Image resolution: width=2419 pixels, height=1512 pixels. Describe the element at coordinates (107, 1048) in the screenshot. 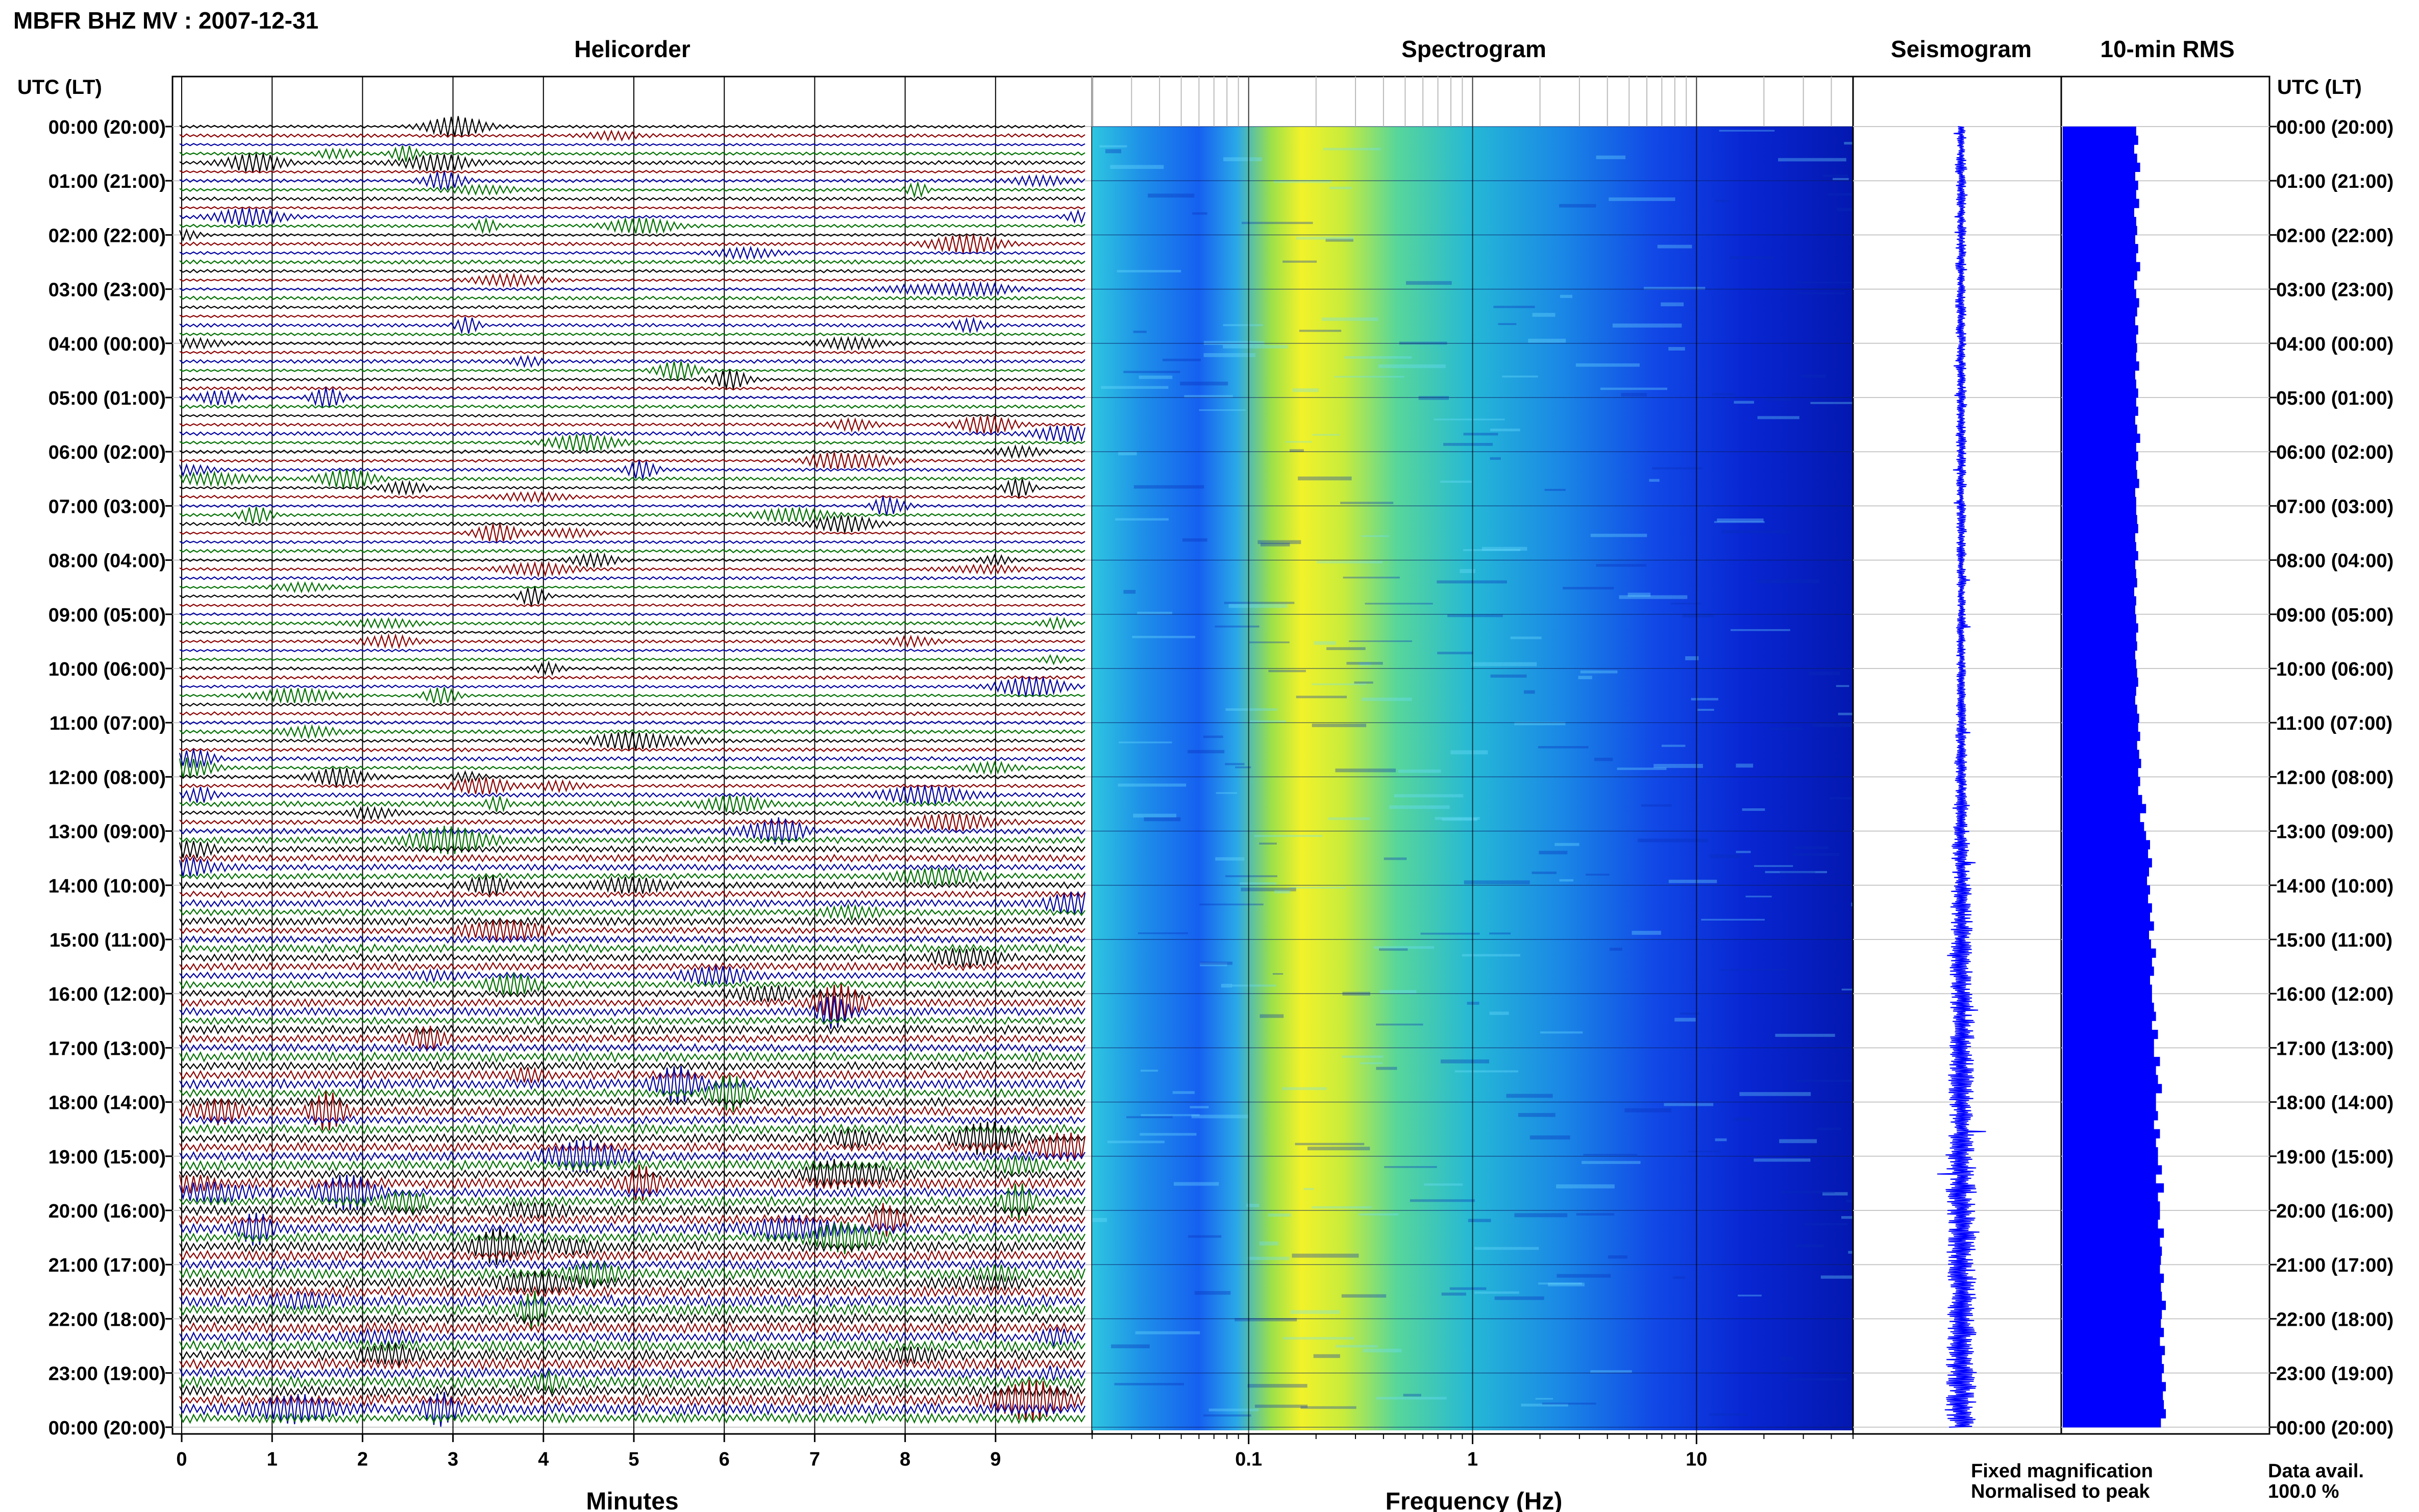

I see `time-label-left: 17:00 (13:00)` at that location.